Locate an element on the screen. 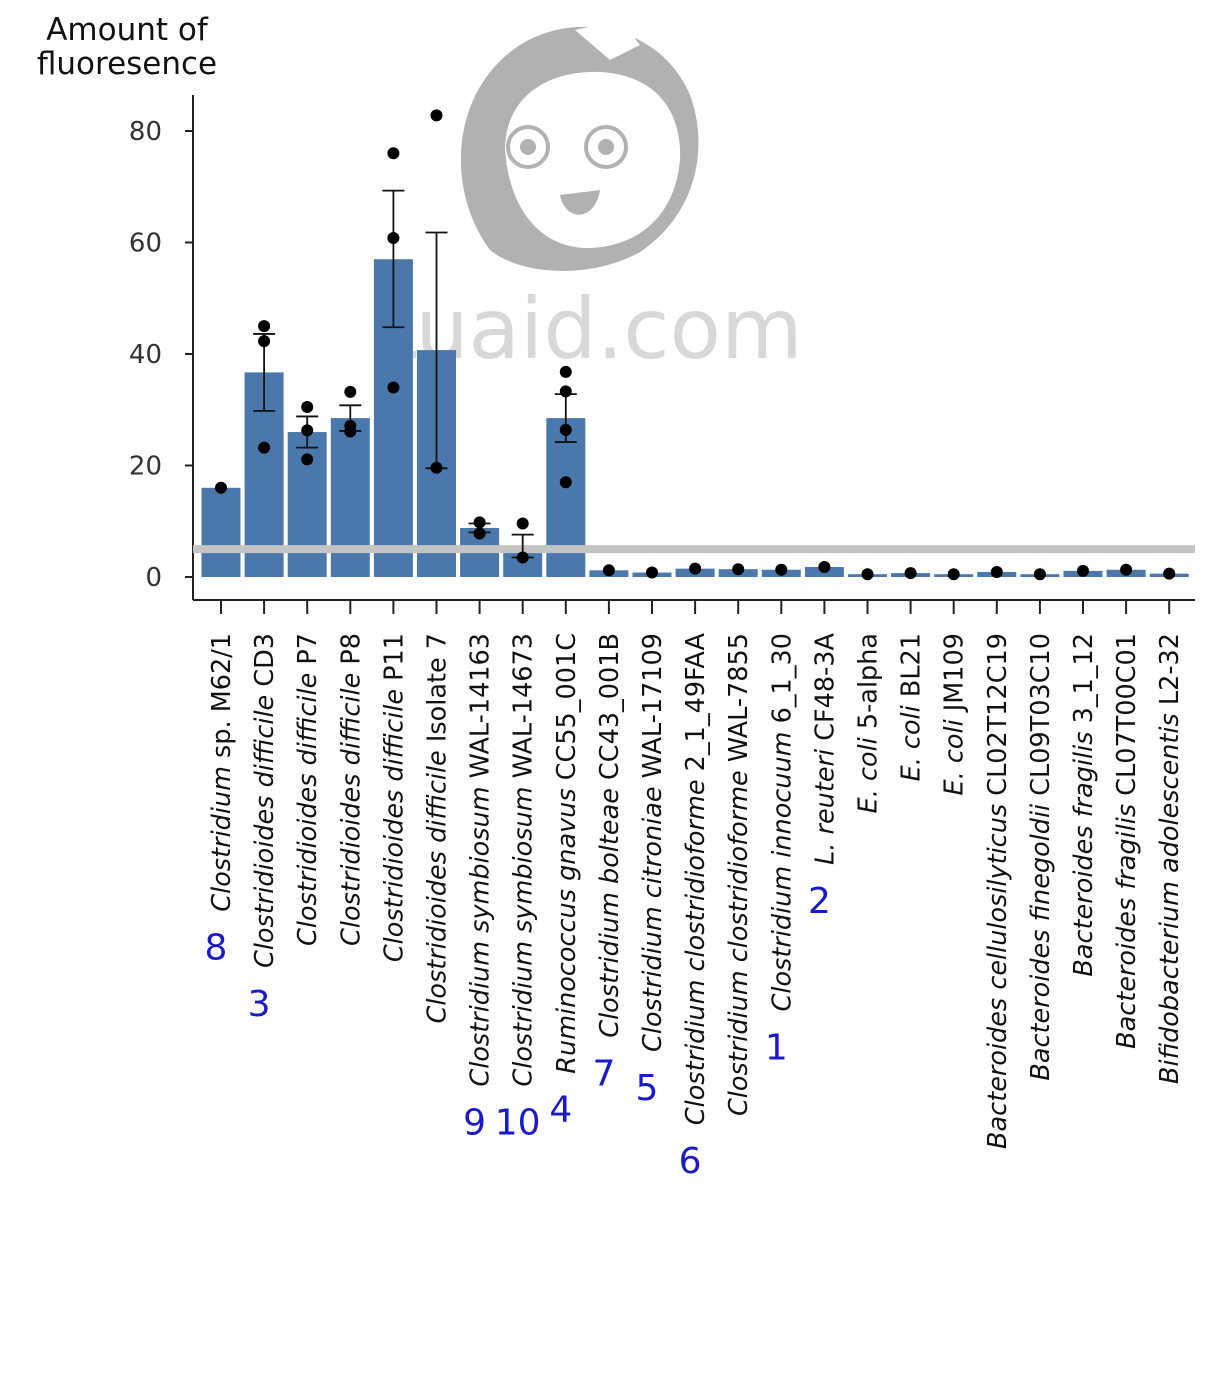 Image resolution: width=1206 pixels, height=1374 pixels. y-tick-label: 40 is located at coordinates (145, 355).